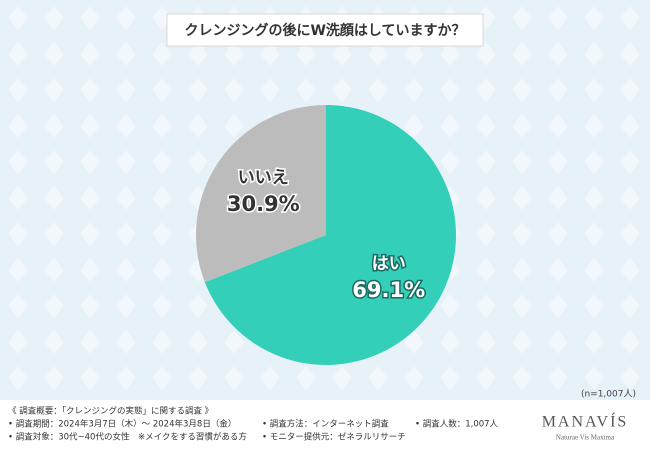 Image resolution: width=650 pixels, height=454 pixels. What do you see at coordinates (608, 394) in the screenshot?
I see `sample-note: (n=1,007人)` at bounding box center [608, 394].